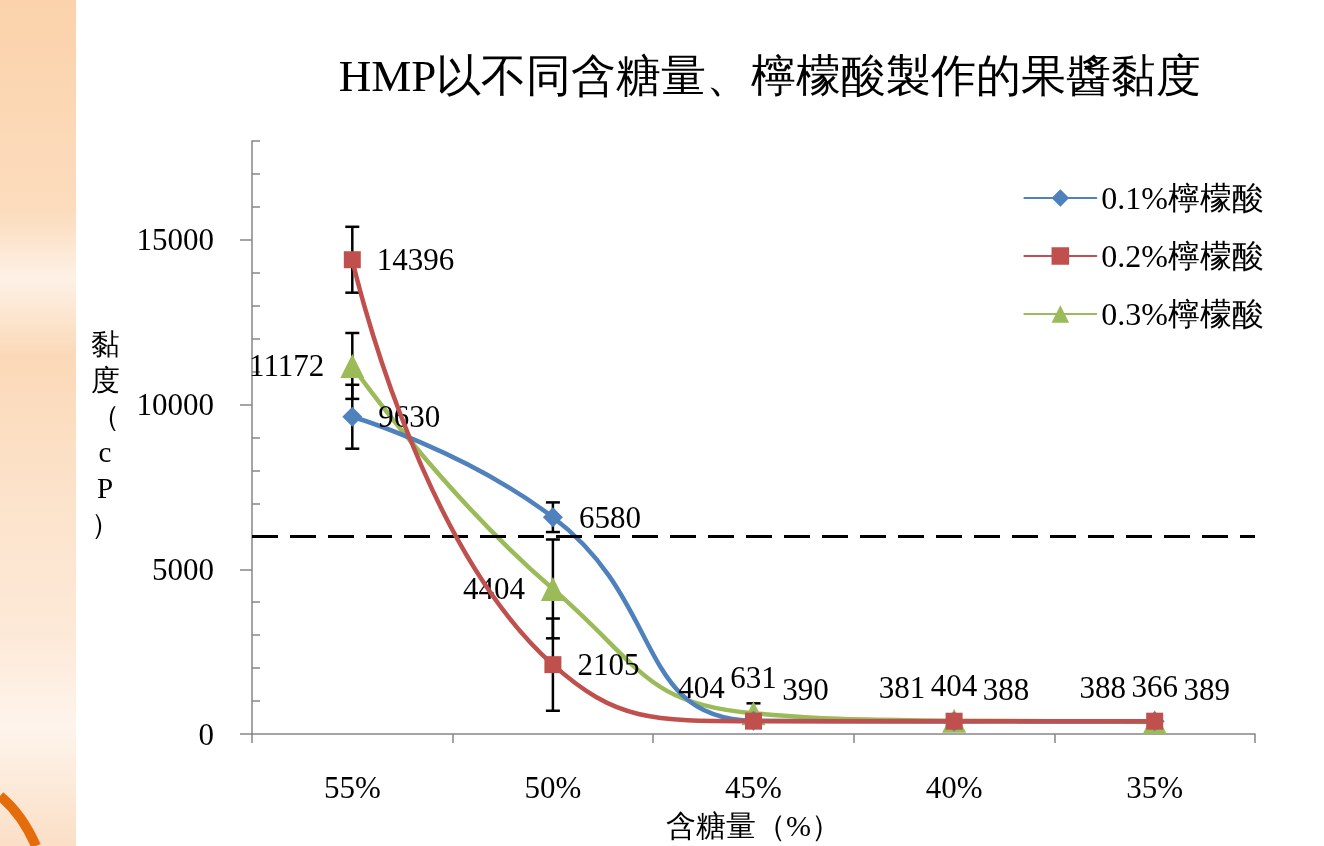 Image resolution: width=1324 pixels, height=846 pixels. What do you see at coordinates (415, 260) in the screenshot?
I see `data-label: 14396` at bounding box center [415, 260].